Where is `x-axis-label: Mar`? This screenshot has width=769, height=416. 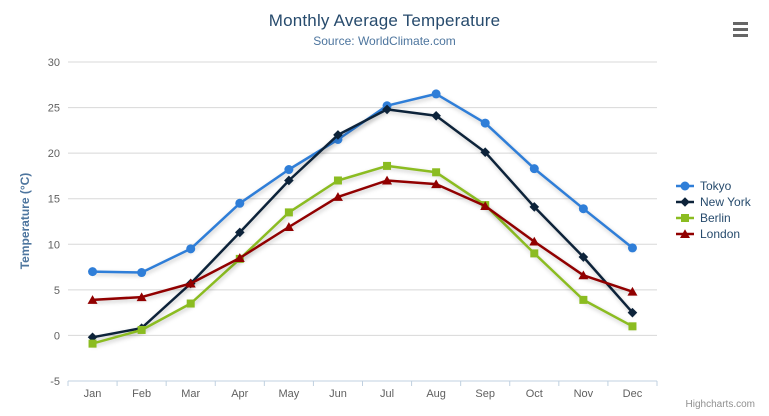
x-axis-label: Mar is located at coordinates (190, 394).